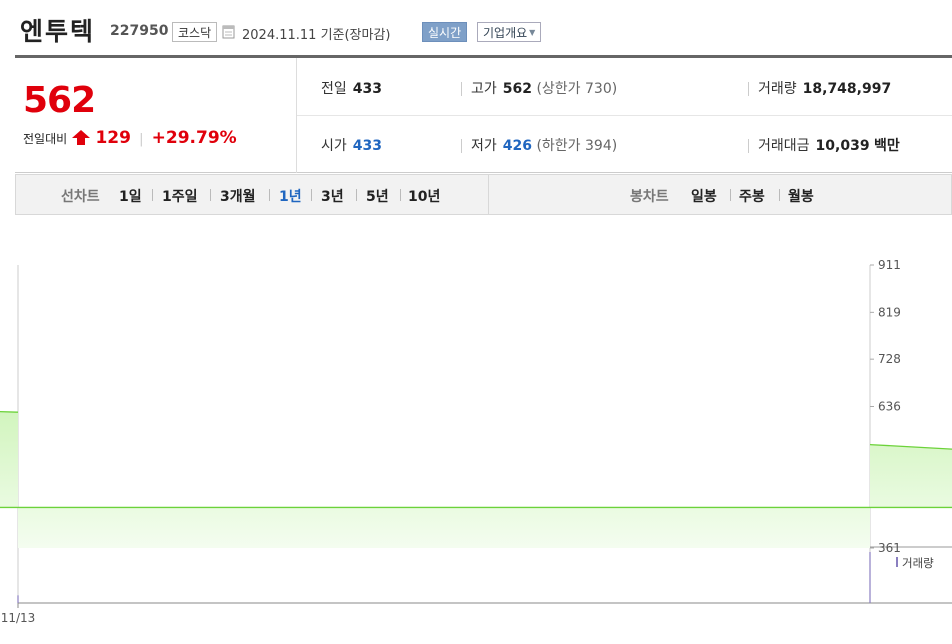  What do you see at coordinates (290, 197) in the screenshot?
I see `period-1y: 1년` at bounding box center [290, 197].